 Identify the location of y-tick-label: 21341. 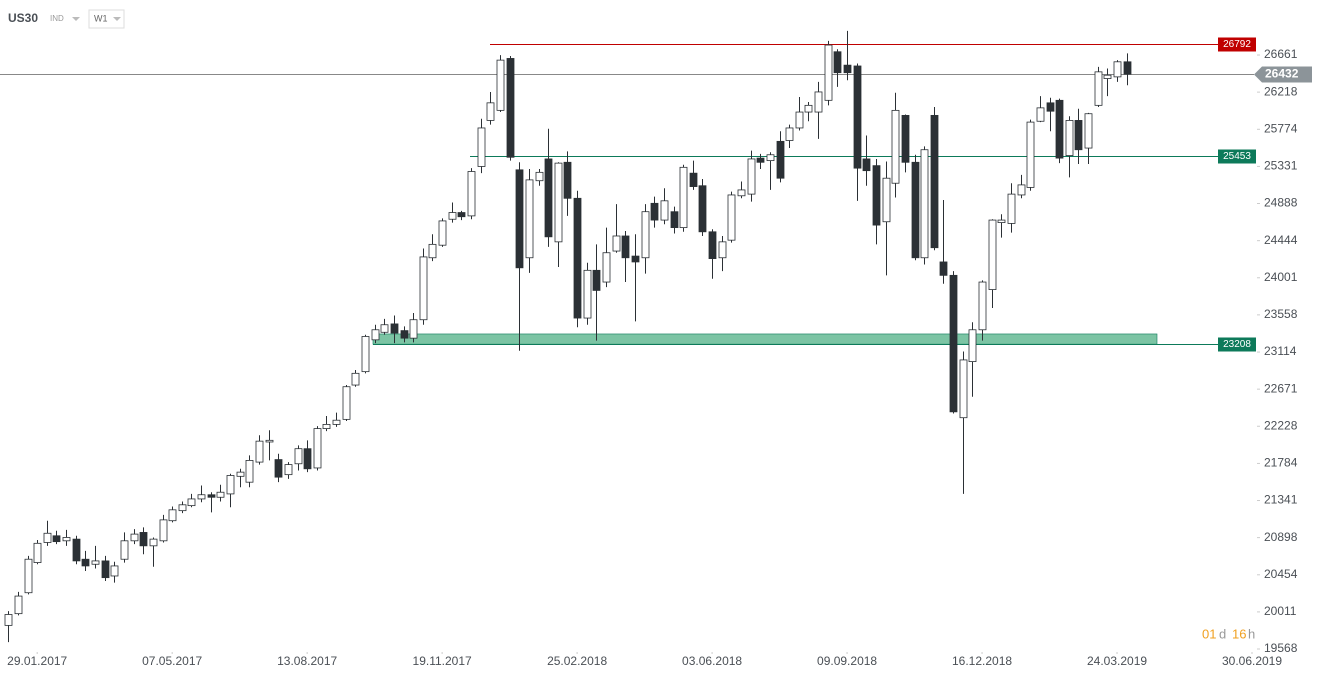
(1281, 500).